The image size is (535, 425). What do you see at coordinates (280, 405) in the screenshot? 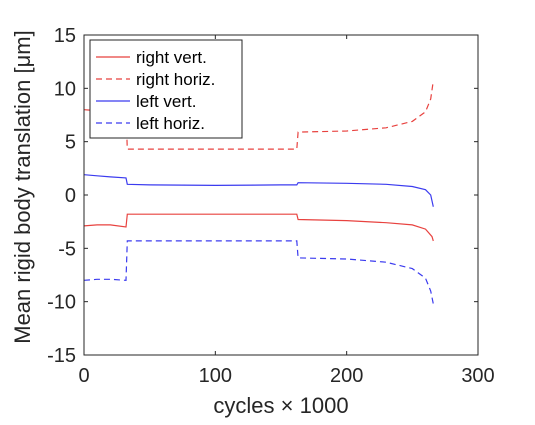
I see `x-axis-label: cycles × 1000` at bounding box center [280, 405].